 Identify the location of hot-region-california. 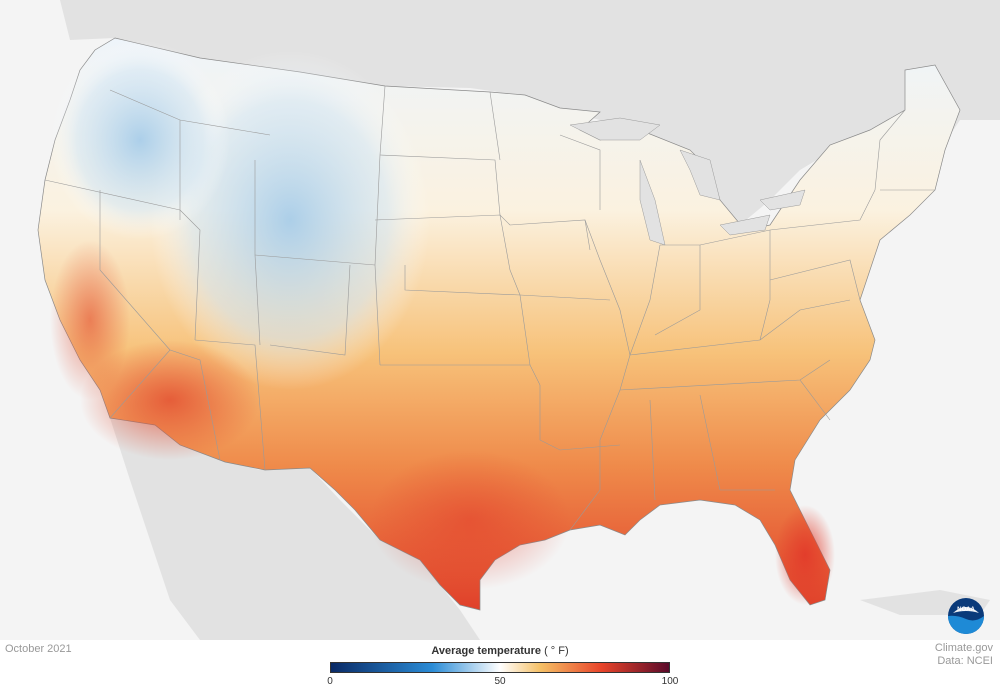
(90, 320).